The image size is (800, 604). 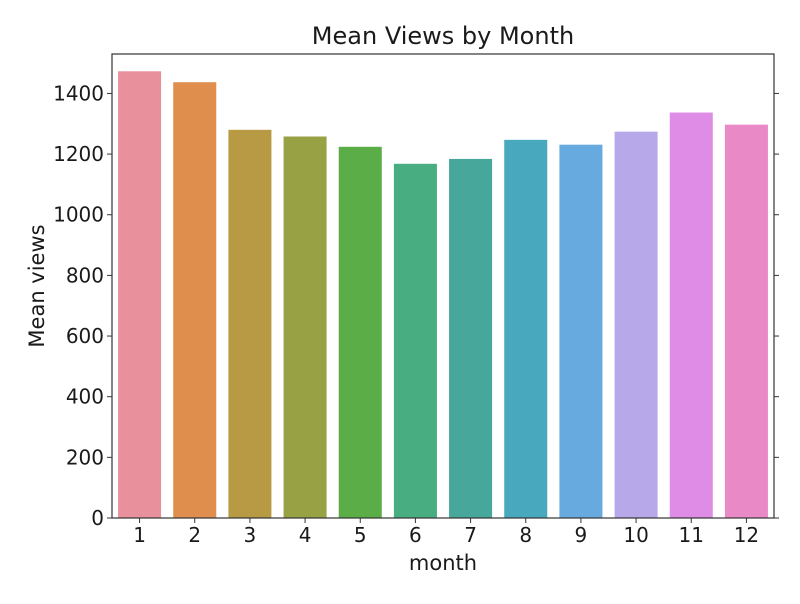 I want to click on y-tick-label: 1400, so click(x=78, y=93).